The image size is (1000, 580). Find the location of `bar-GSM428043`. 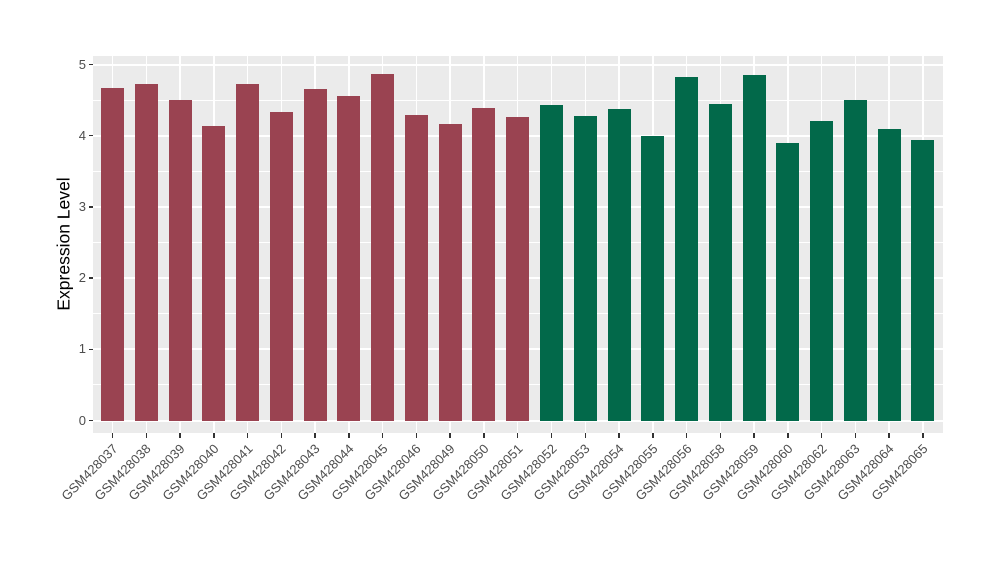

bar-GSM428043 is located at coordinates (315, 254).